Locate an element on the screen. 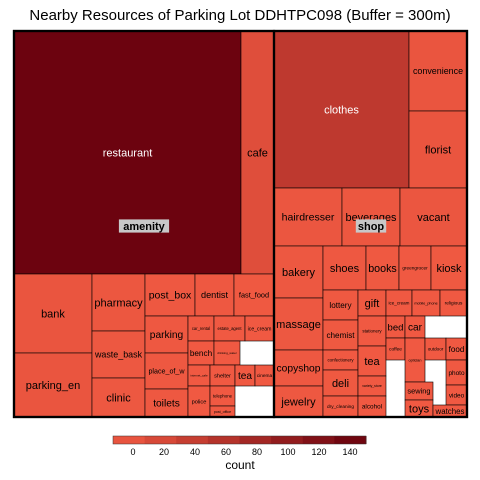  tile-label-shop-vacant: vacant is located at coordinates (433, 218).